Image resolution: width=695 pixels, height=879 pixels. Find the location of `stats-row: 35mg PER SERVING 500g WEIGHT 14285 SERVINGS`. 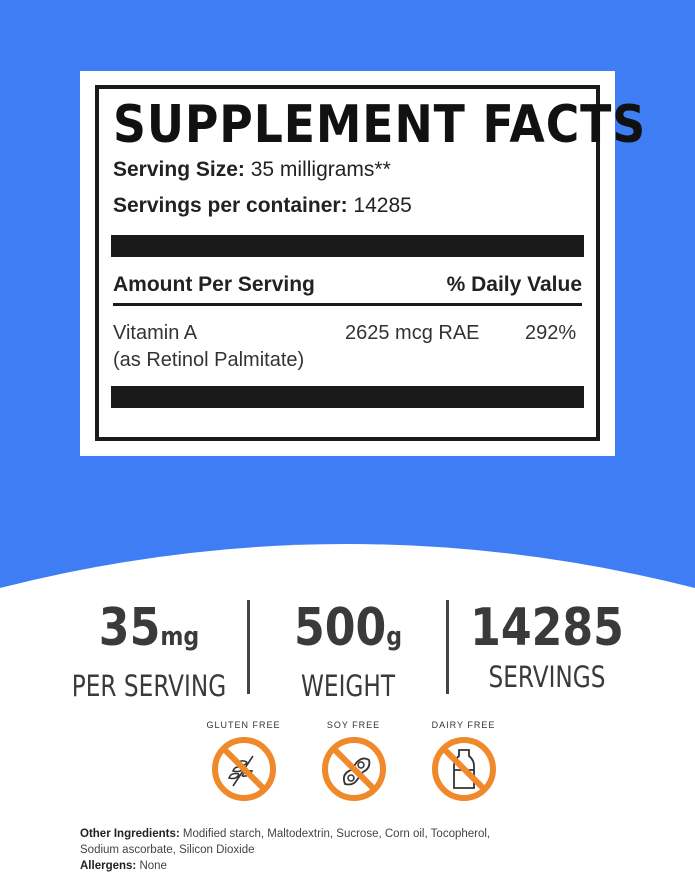

stats-row: 35mg PER SERVING 500g WEIGHT 14285 SERVINGS is located at coordinates (347, 651).